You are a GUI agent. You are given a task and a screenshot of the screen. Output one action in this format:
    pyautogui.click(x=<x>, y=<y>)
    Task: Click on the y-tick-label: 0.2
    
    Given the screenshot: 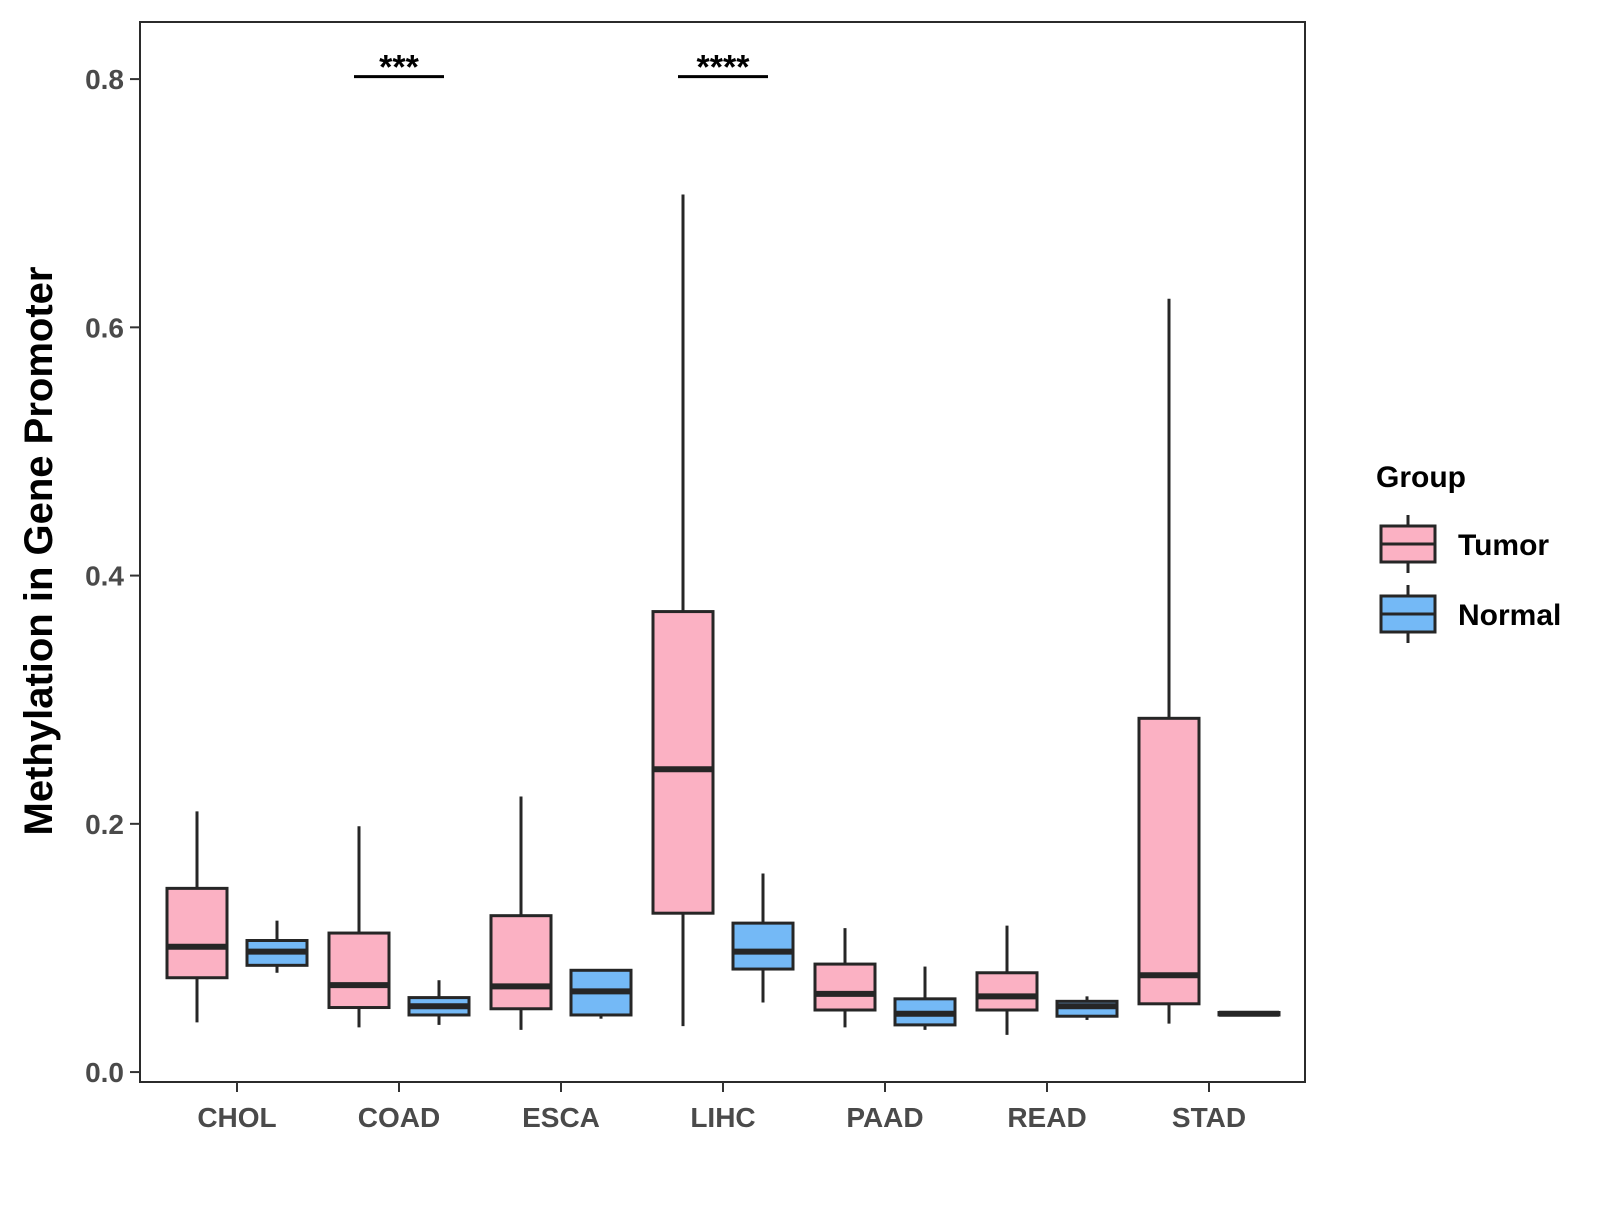 What is the action you would take?
    pyautogui.click(x=104, y=824)
    